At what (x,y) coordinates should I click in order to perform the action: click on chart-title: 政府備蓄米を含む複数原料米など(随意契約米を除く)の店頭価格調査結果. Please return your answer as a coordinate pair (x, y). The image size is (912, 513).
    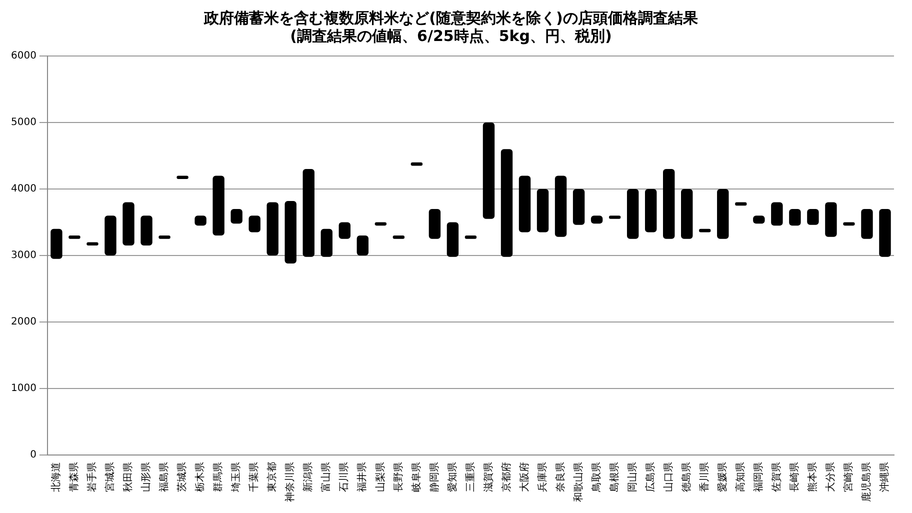
    Looking at the image, I should click on (451, 17).